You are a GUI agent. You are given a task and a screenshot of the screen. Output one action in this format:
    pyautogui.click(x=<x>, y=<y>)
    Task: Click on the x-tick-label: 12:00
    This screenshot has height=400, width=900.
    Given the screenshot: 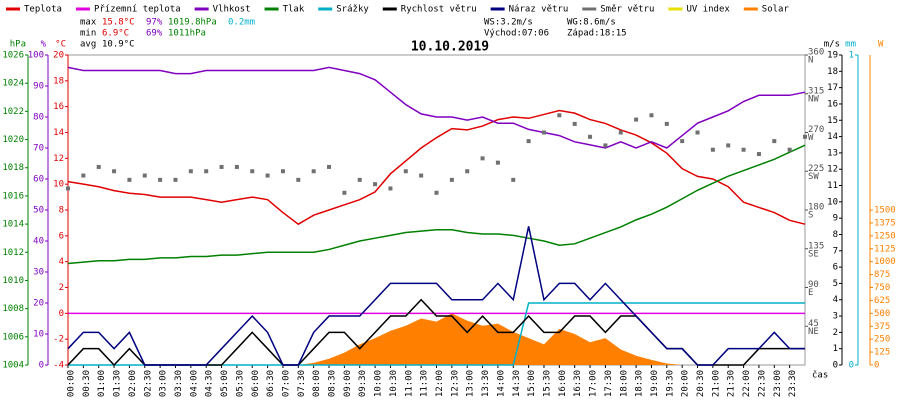 What is the action you would take?
    pyautogui.click(x=440, y=383)
    